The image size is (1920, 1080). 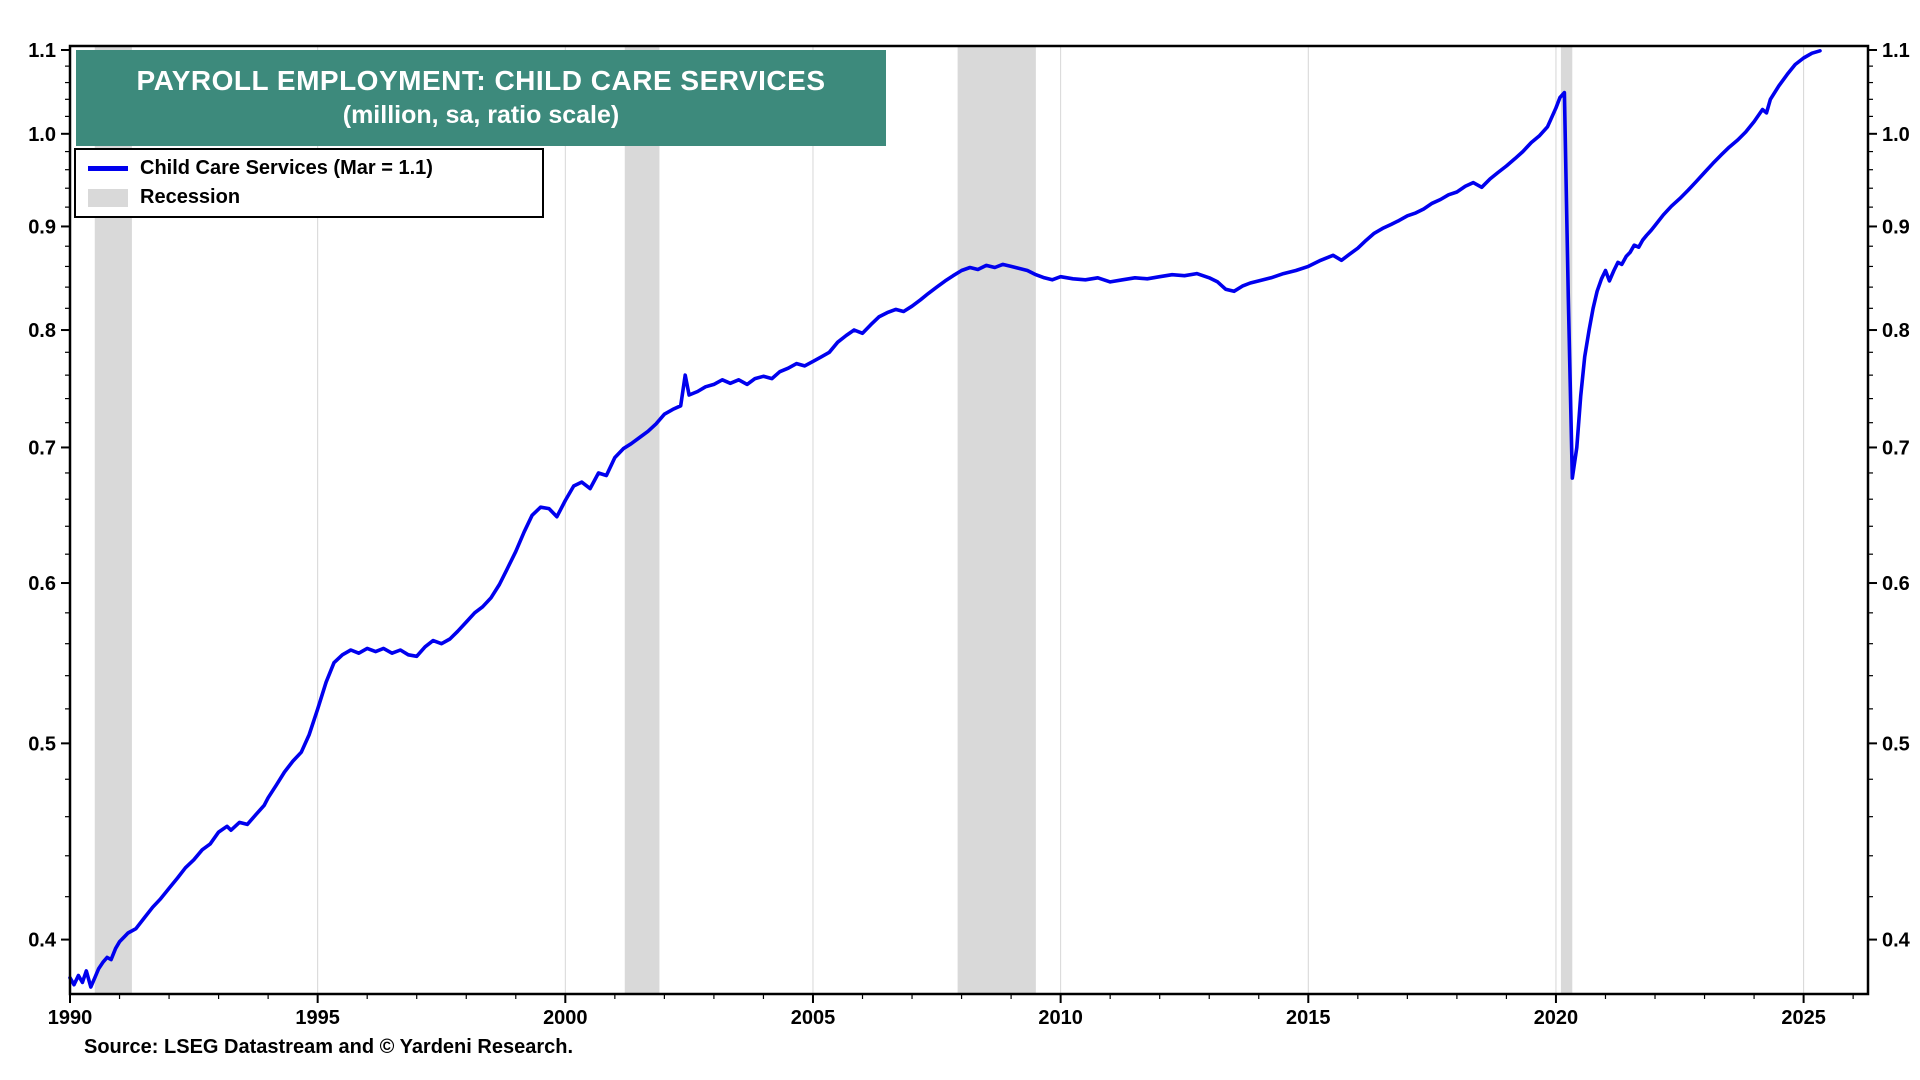 What do you see at coordinates (1896, 51) in the screenshot?
I see `y-axis-label-right: 1.1` at bounding box center [1896, 51].